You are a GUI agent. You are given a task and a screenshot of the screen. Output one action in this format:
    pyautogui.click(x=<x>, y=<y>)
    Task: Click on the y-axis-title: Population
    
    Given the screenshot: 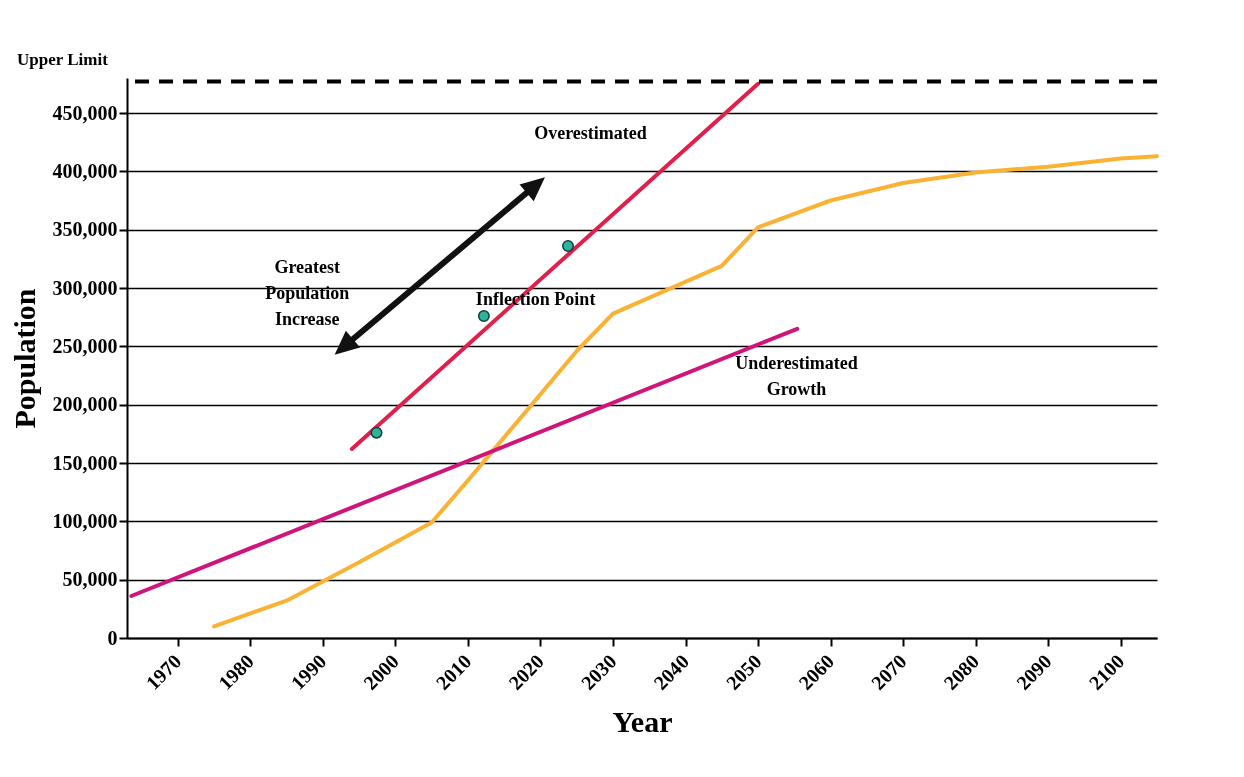 What is the action you would take?
    pyautogui.click(x=24, y=358)
    